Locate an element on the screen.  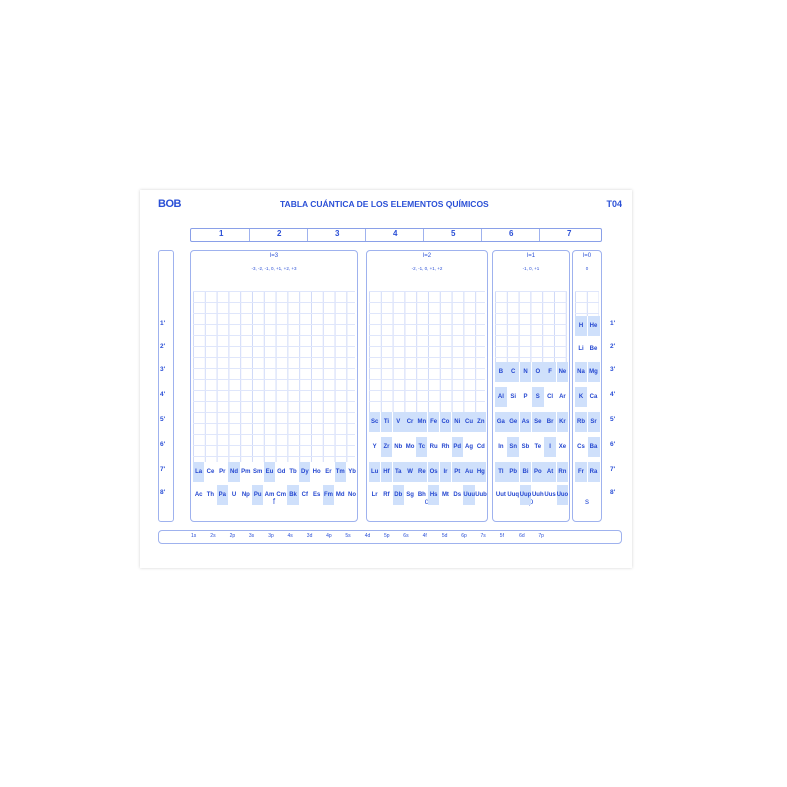
ruler-number: 4 is located at coordinates (395, 233).